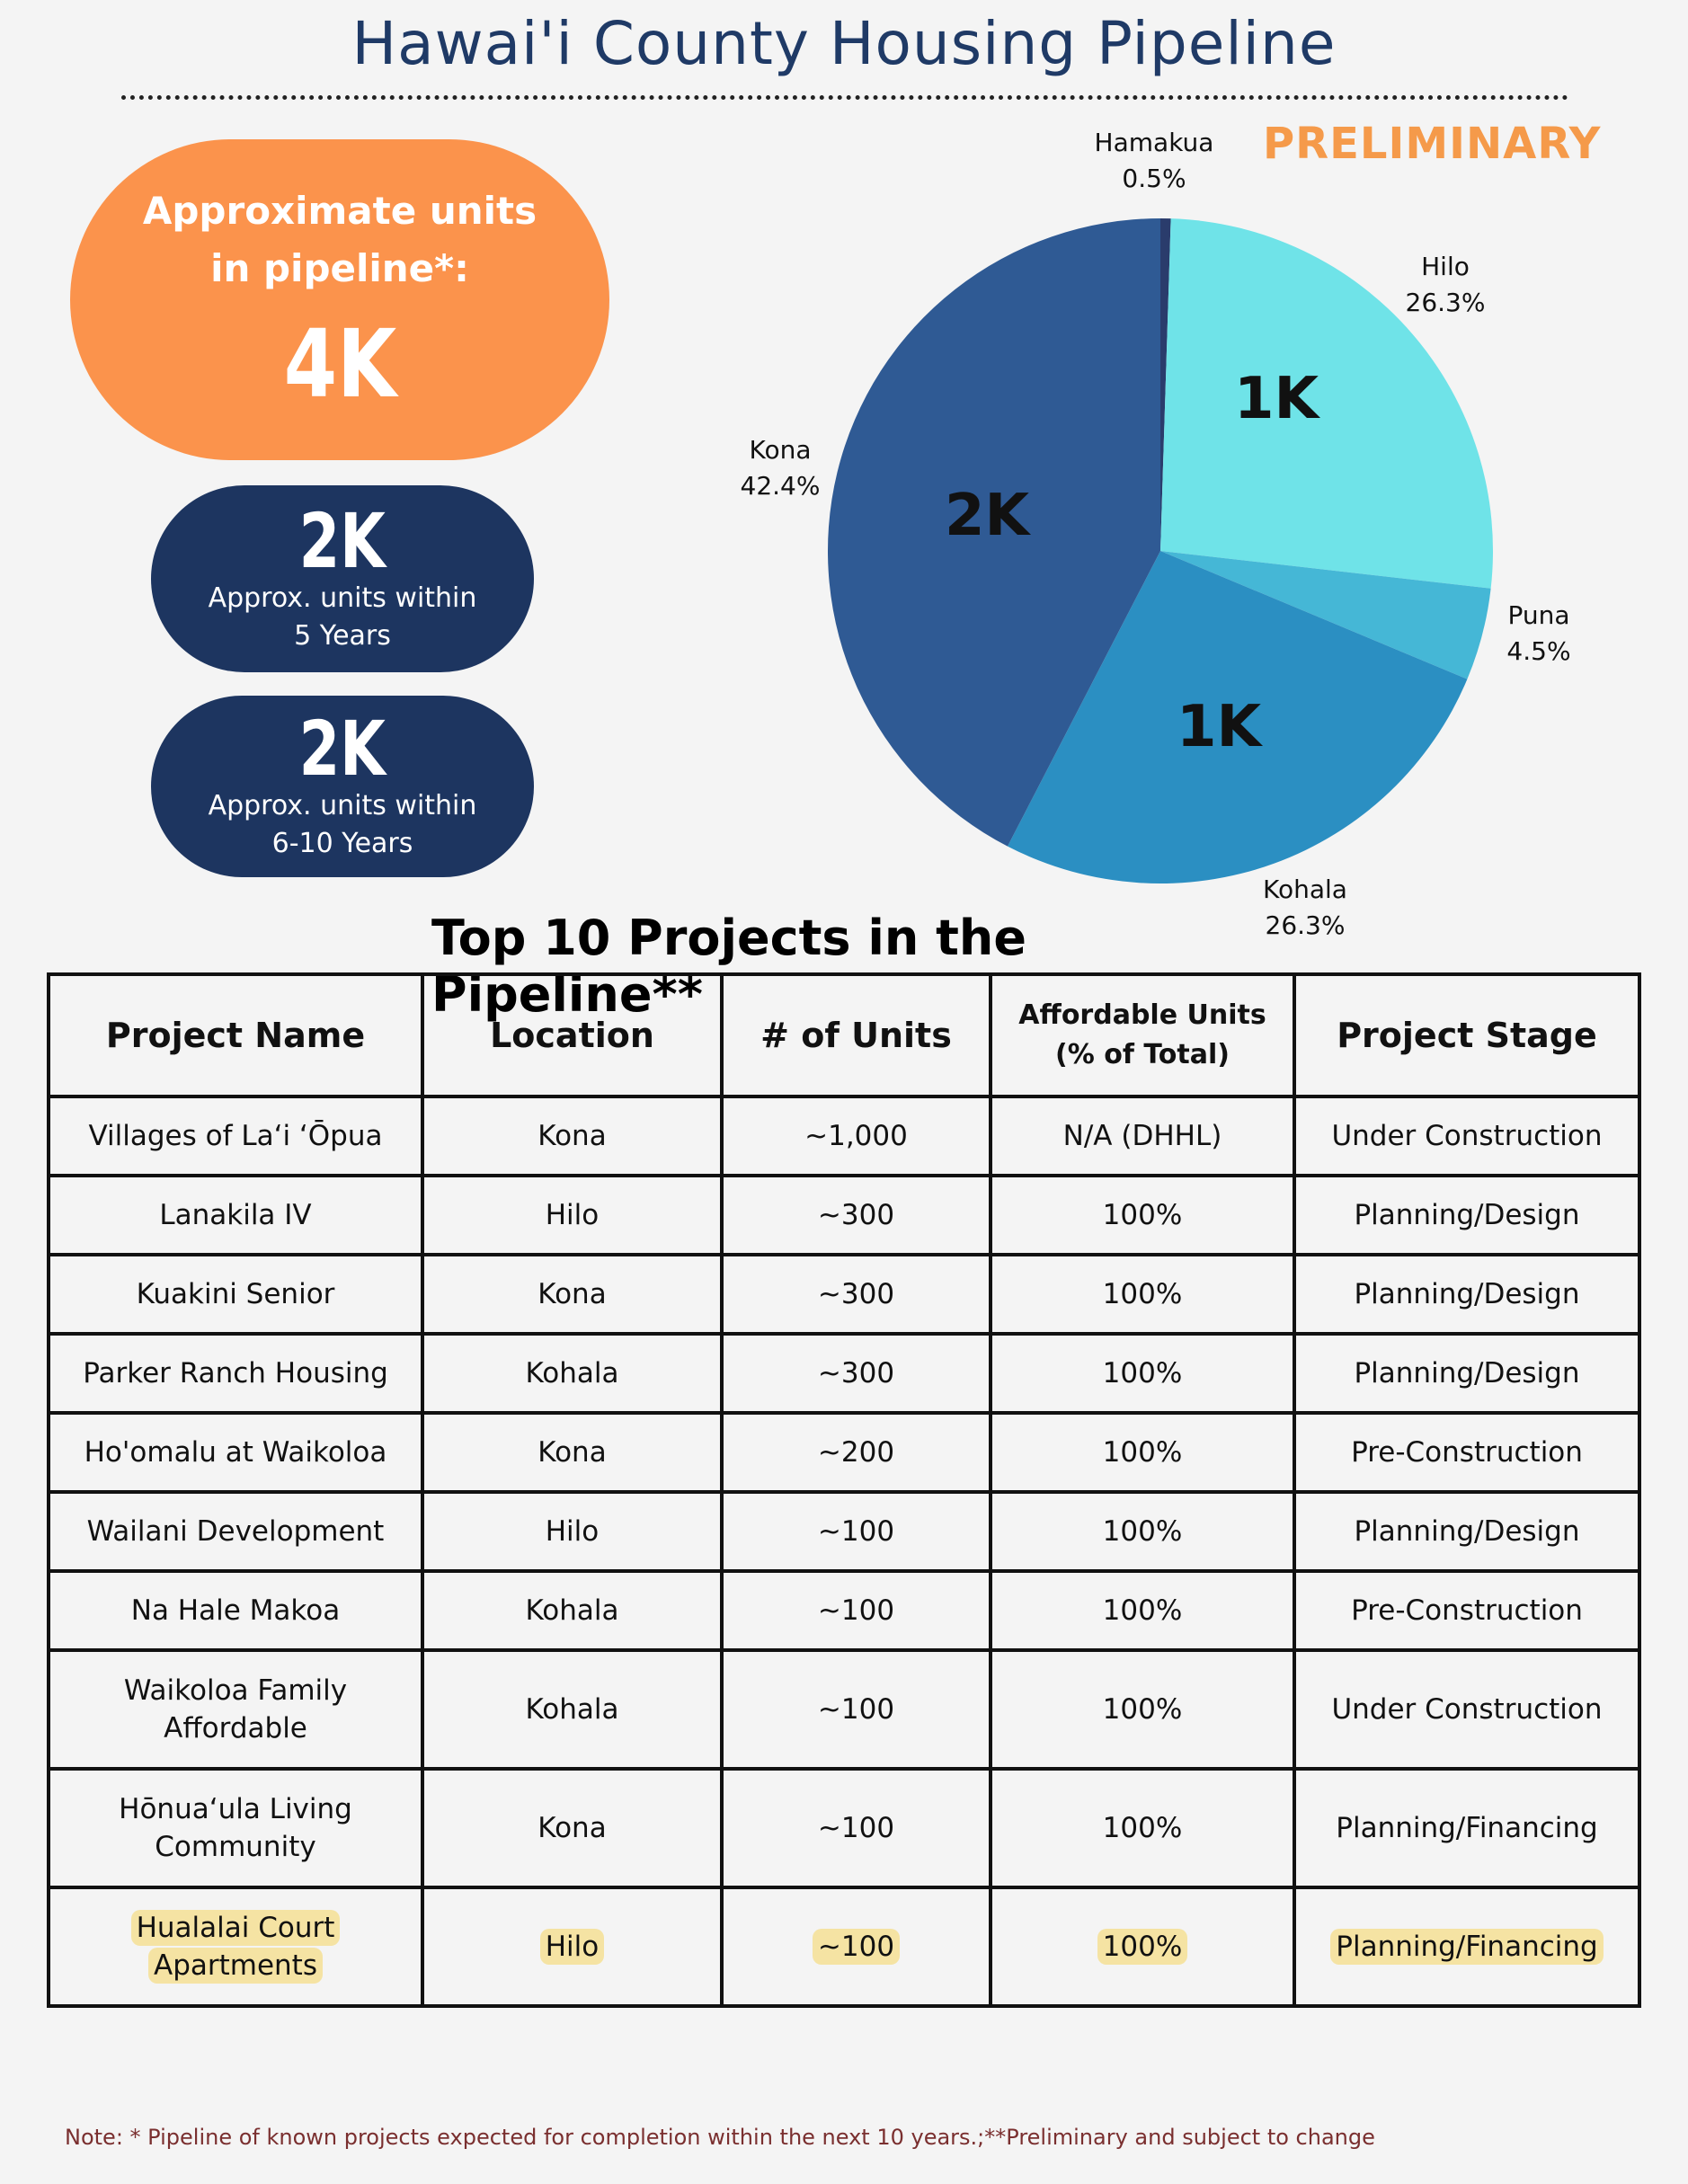  Describe the element at coordinates (339, 211) in the screenshot. I see `total-units-label-line1: Approximate units` at that location.